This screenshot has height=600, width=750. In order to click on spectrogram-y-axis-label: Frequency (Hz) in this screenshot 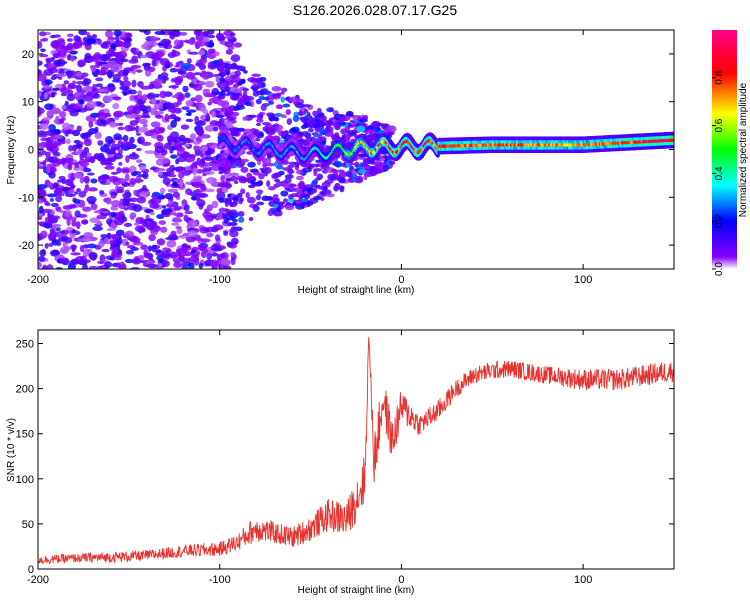, I will do `click(11, 150)`.